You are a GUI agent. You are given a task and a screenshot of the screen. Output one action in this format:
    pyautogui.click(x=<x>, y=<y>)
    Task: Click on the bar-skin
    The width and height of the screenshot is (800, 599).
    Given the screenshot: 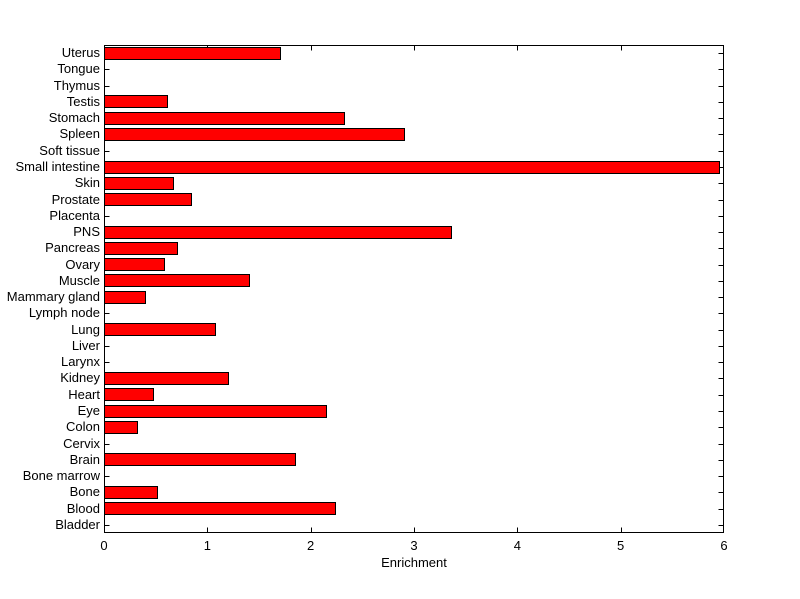 What is the action you would take?
    pyautogui.click(x=139, y=183)
    